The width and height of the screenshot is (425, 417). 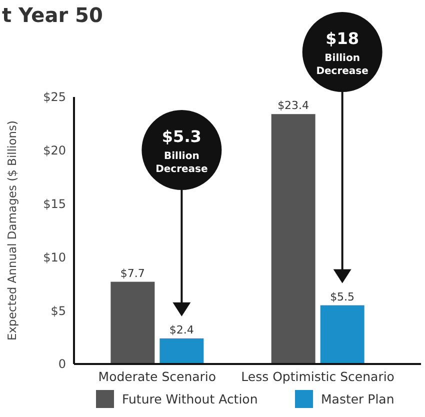 I want to click on legend-label: Future Without Action, so click(x=190, y=398).